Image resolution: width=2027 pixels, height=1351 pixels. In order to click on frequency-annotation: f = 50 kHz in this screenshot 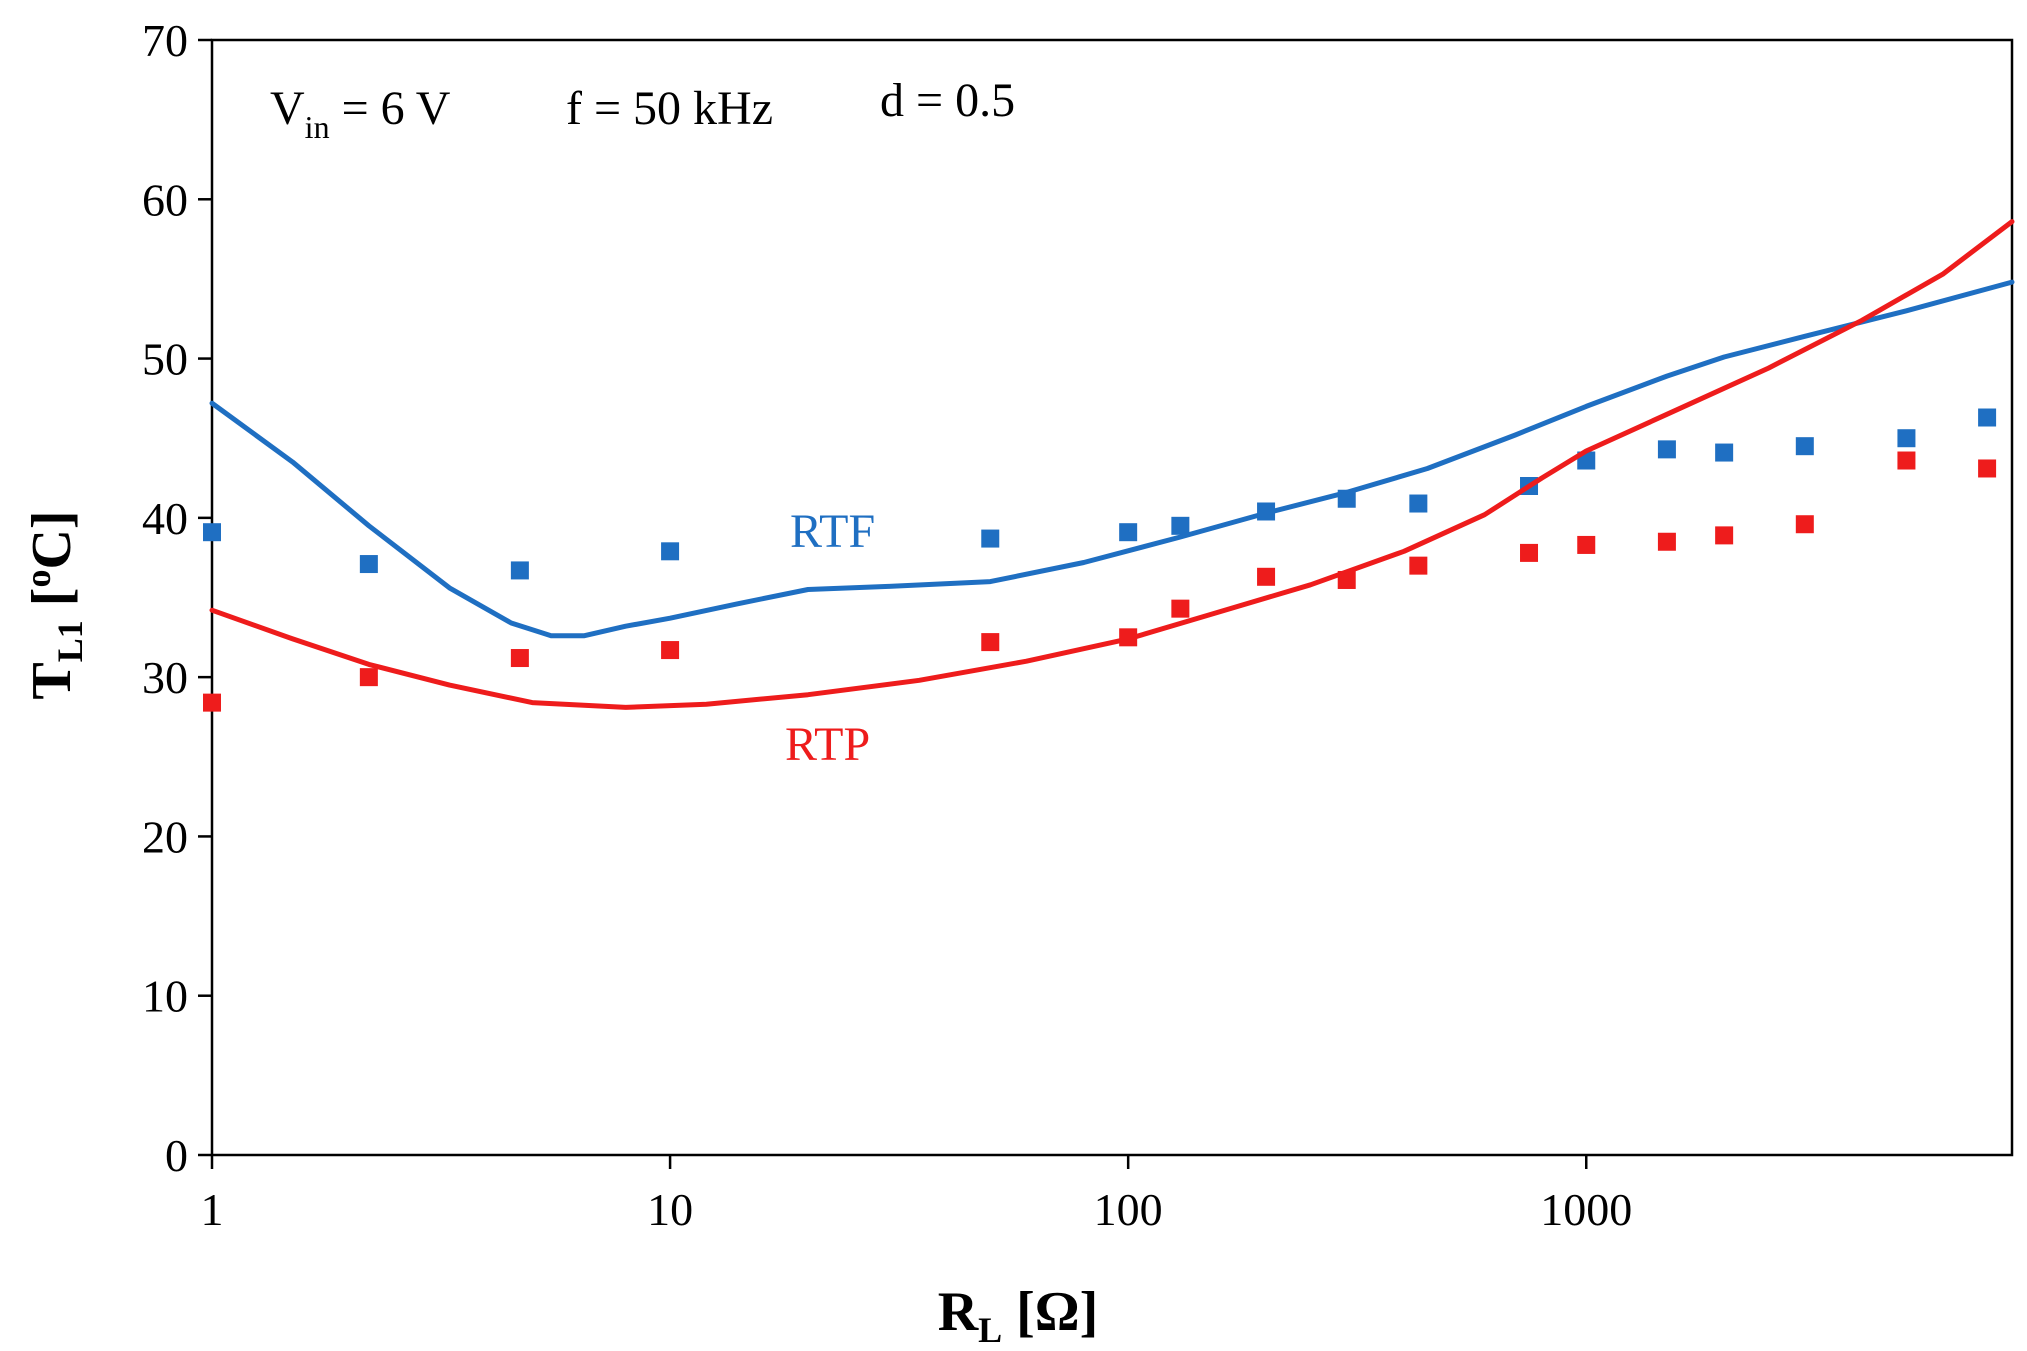, I will do `click(669, 108)`.